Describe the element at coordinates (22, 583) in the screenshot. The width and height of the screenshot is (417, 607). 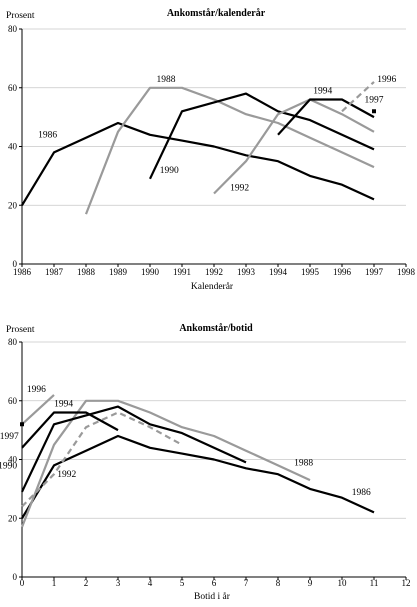
I see `x-tick-label: 0` at that location.